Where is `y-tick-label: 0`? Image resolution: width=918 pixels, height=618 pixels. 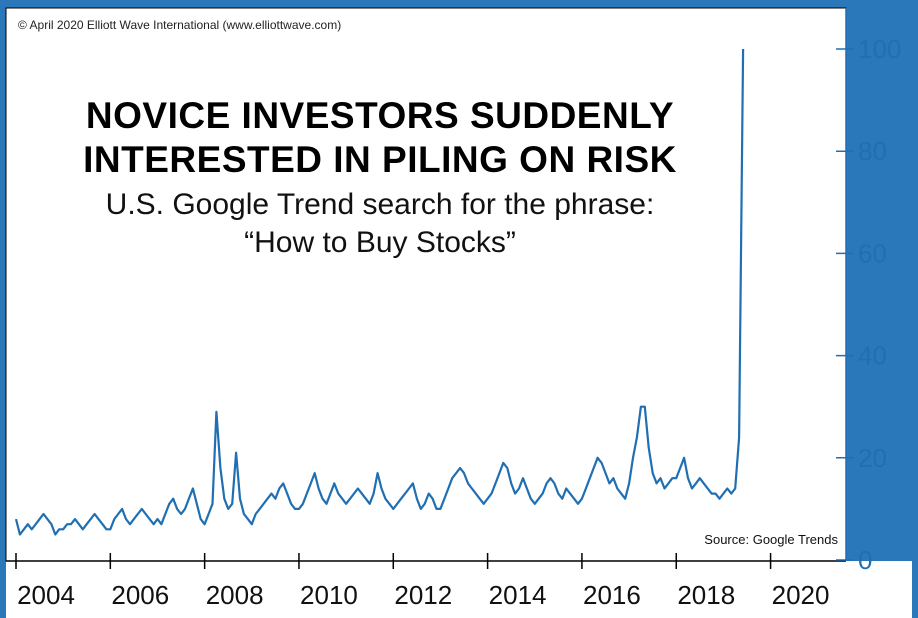 y-tick-label: 0 is located at coordinates (865, 560).